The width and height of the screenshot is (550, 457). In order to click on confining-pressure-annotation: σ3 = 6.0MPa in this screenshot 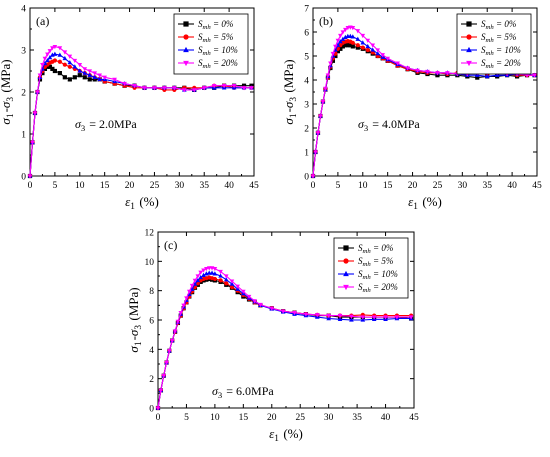, I will do `click(243, 392)`.